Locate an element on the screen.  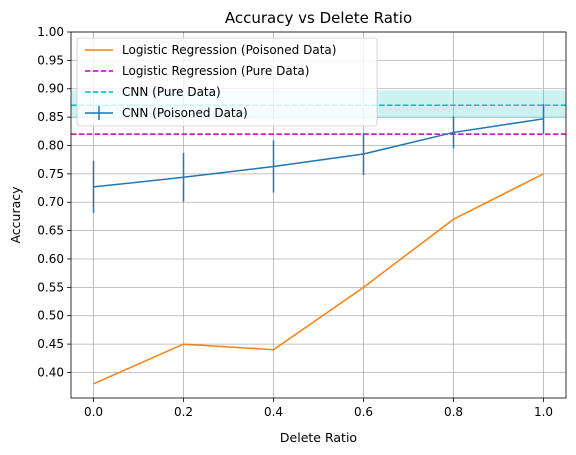
y-tick-label: 0.50 is located at coordinates (50, 316).